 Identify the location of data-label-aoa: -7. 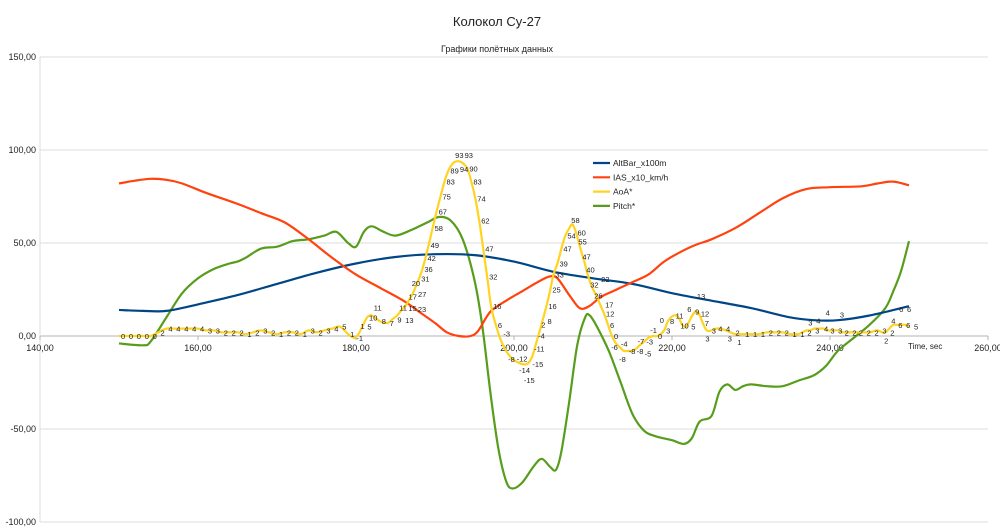
(641, 341).